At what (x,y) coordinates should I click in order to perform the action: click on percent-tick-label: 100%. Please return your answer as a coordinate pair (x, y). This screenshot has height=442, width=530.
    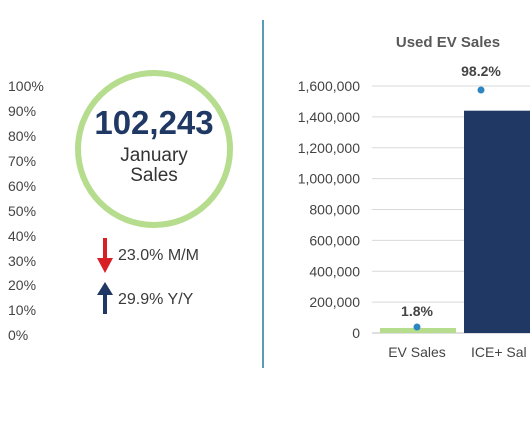
    Looking at the image, I should click on (26, 86).